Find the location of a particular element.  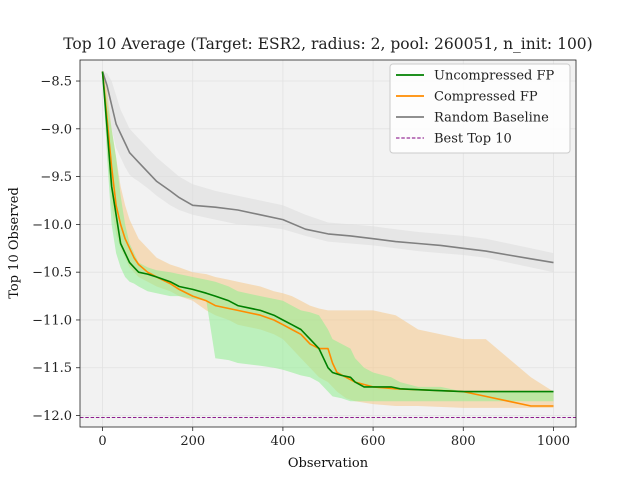

y-tick-label: −9.5 is located at coordinates (56, 177).